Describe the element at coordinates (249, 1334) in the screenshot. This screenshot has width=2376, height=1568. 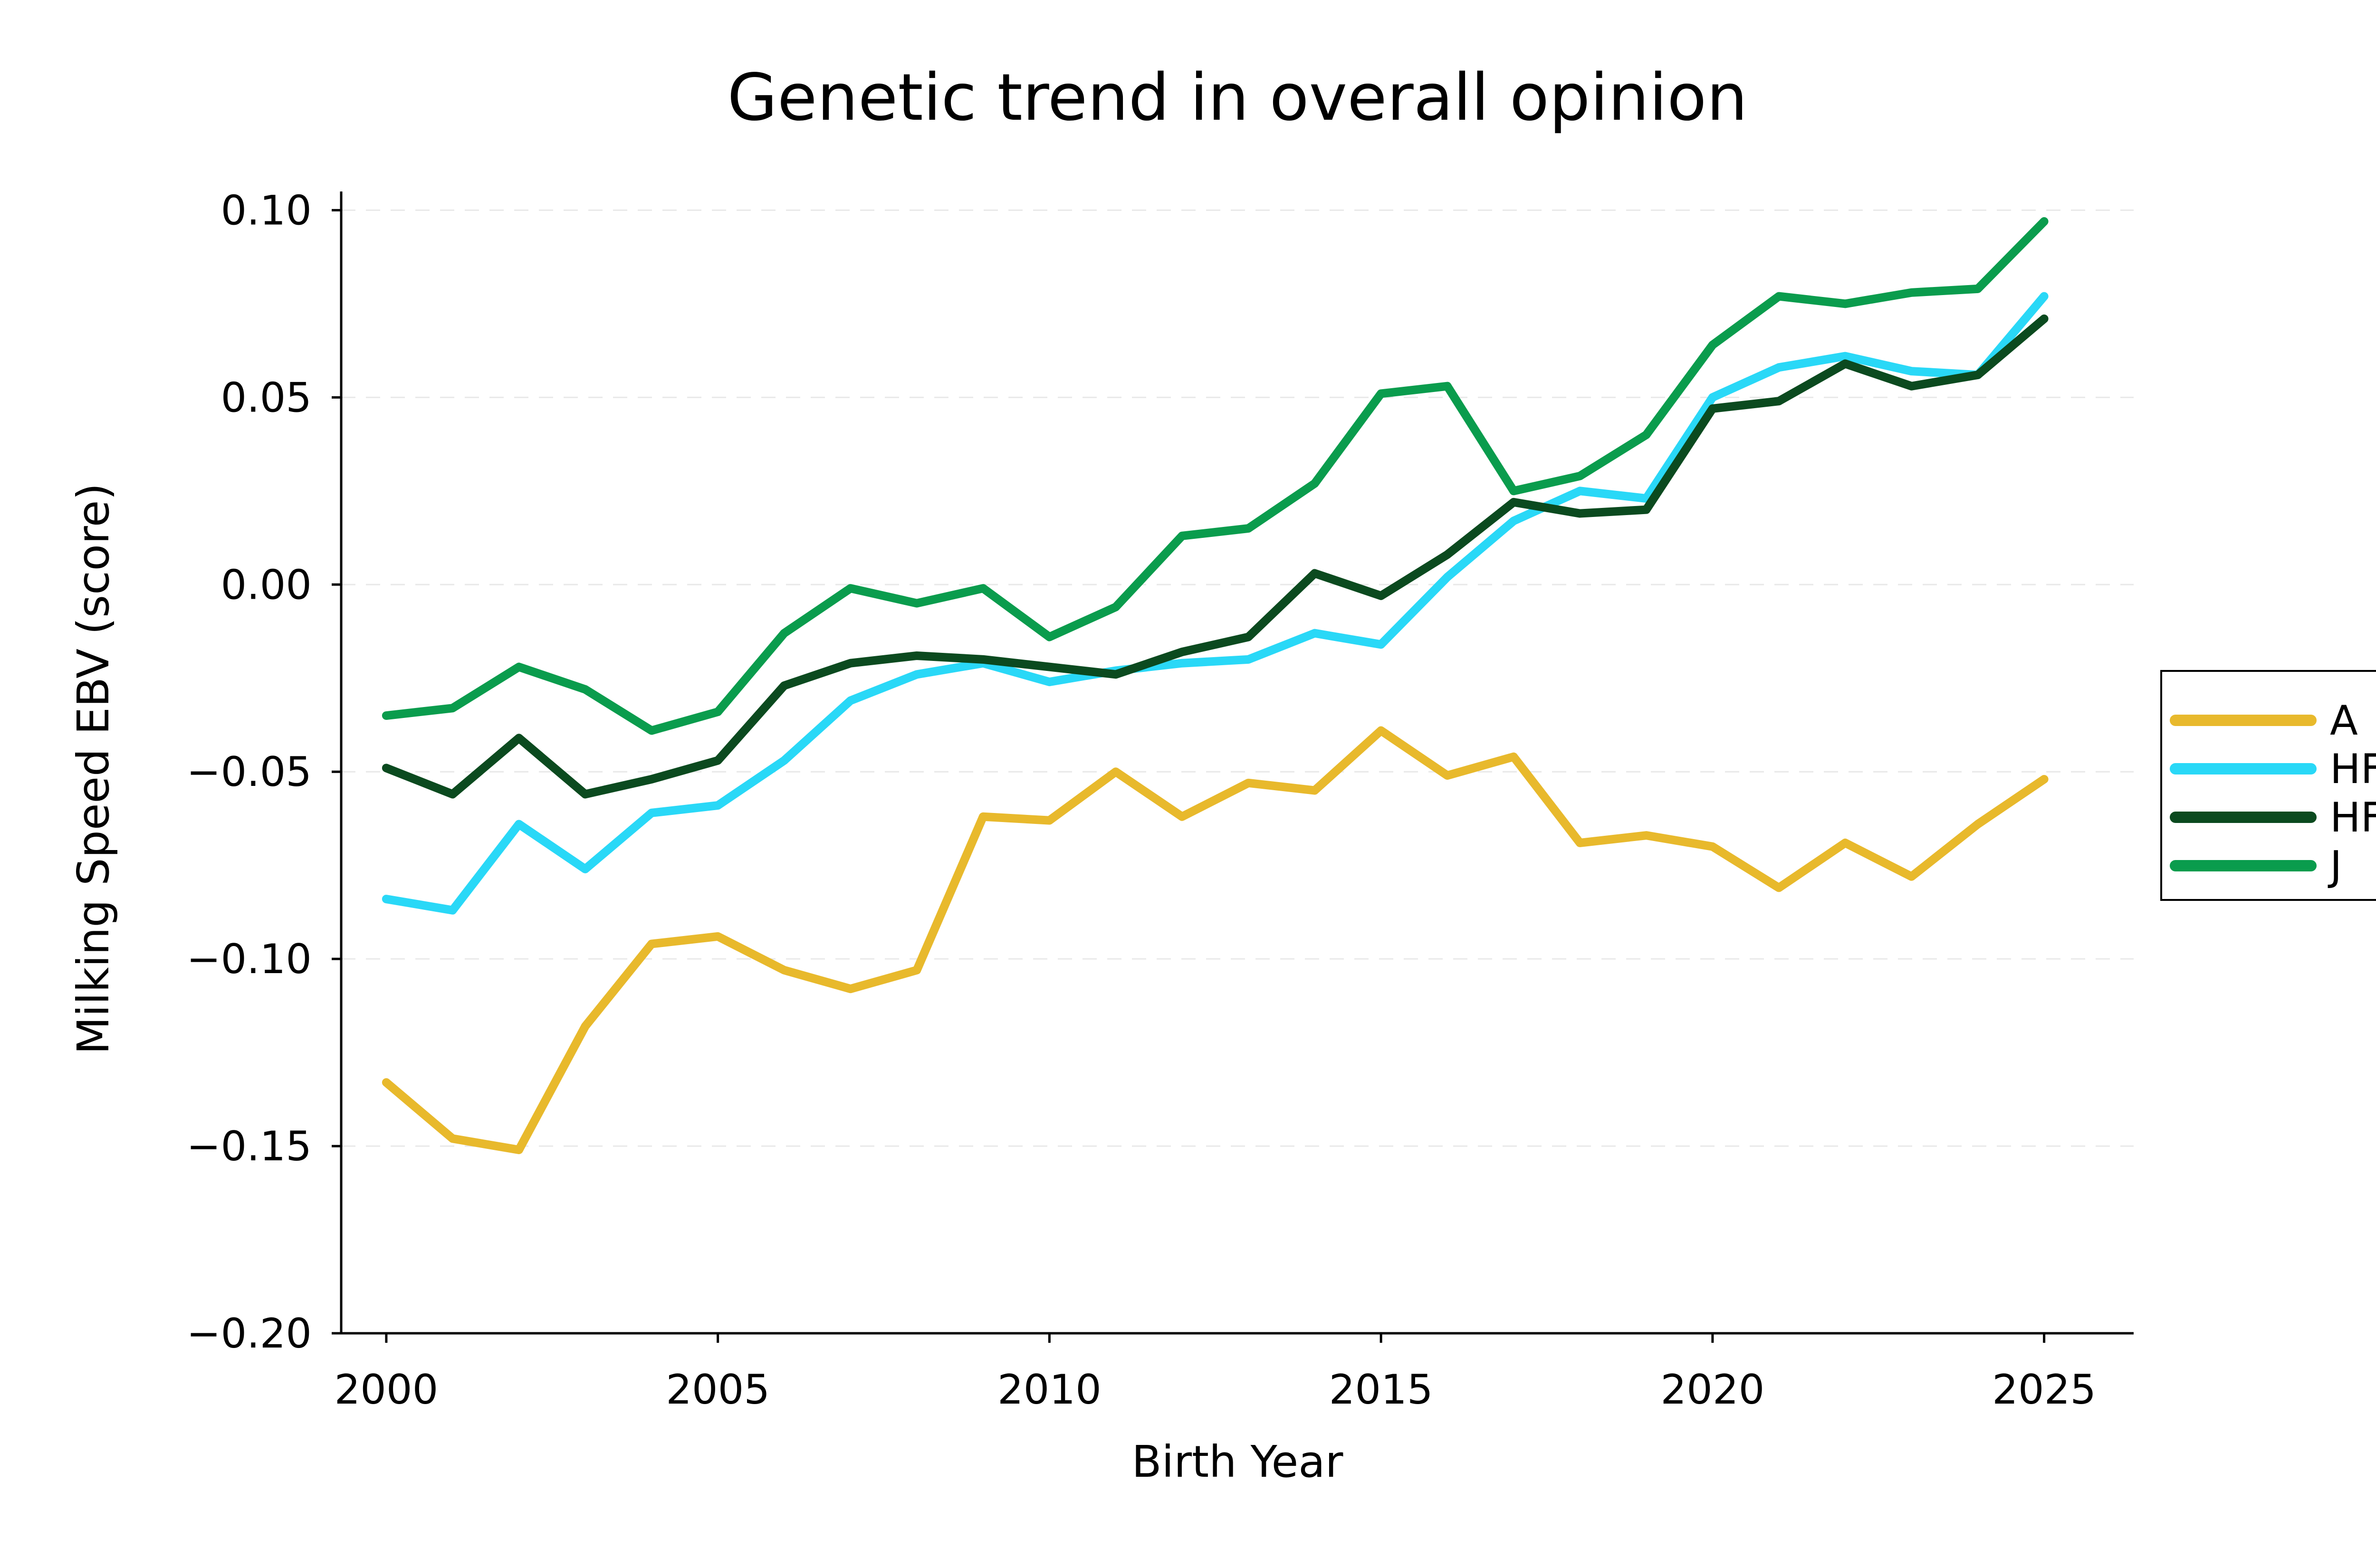
I see `y-tick-label: −0.20` at that location.